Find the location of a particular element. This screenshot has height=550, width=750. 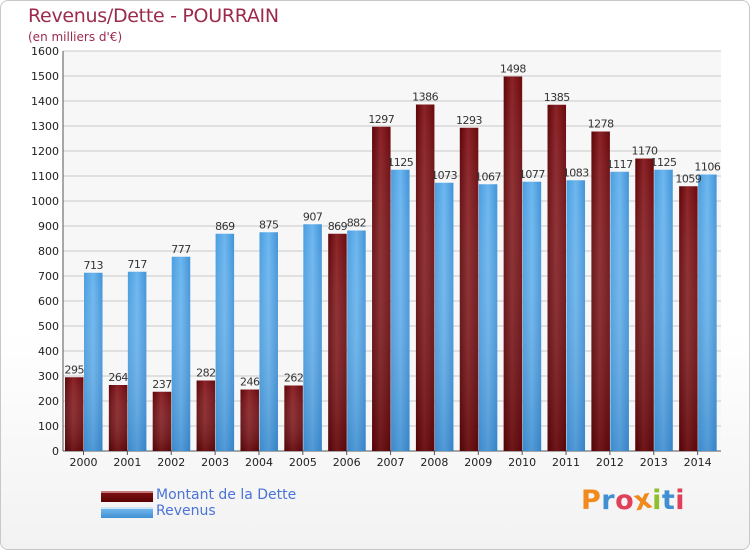

x-tick-label: 2007 is located at coordinates (391, 462).